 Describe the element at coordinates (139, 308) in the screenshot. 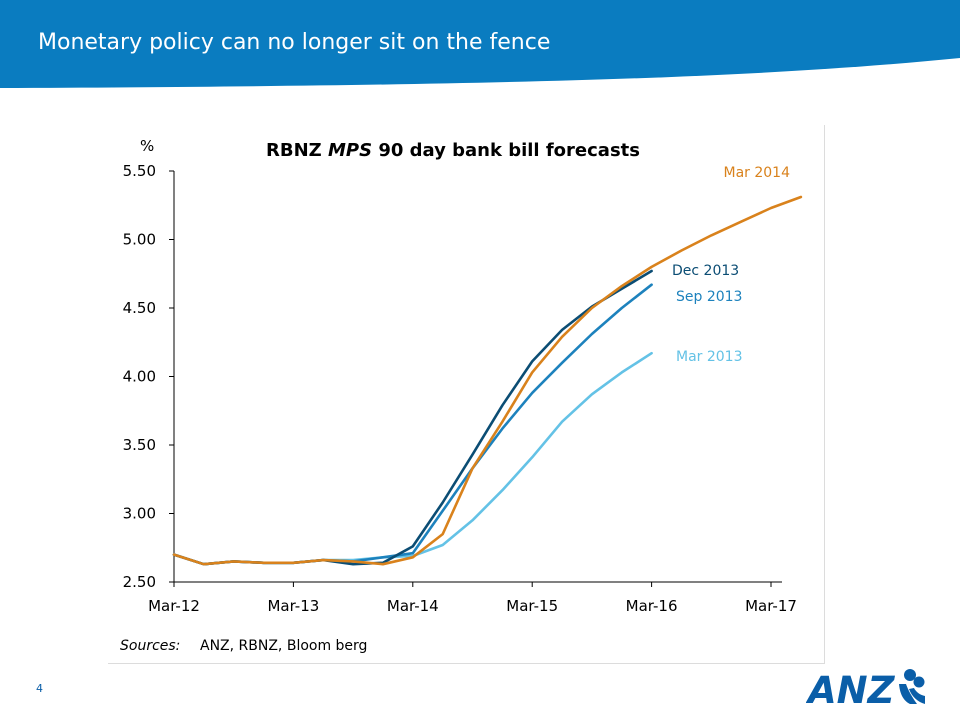

I see `y-tick-label: 4.50` at that location.